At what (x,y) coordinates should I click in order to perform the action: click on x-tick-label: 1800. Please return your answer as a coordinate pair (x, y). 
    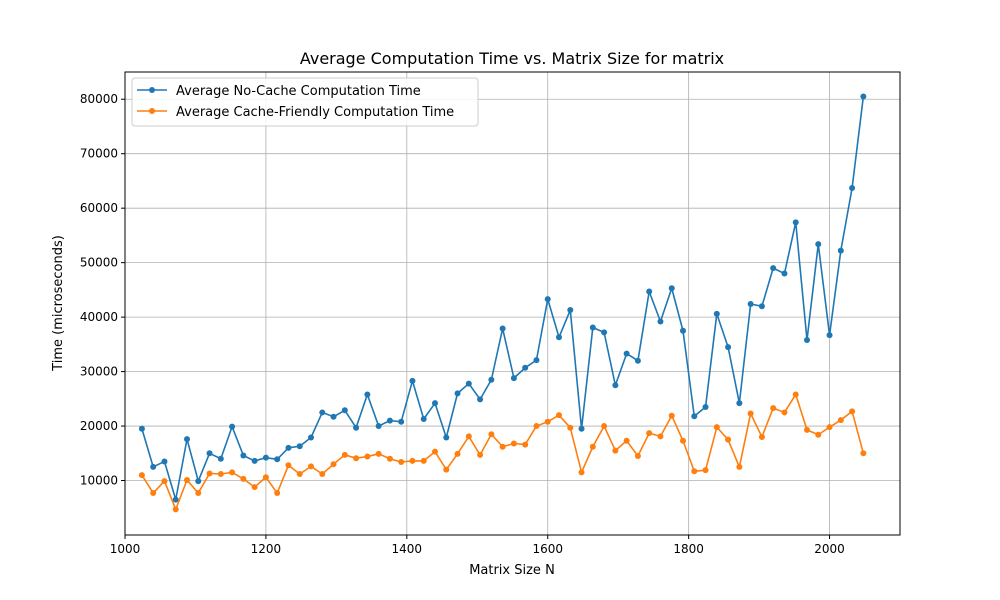
    Looking at the image, I should click on (688, 549).